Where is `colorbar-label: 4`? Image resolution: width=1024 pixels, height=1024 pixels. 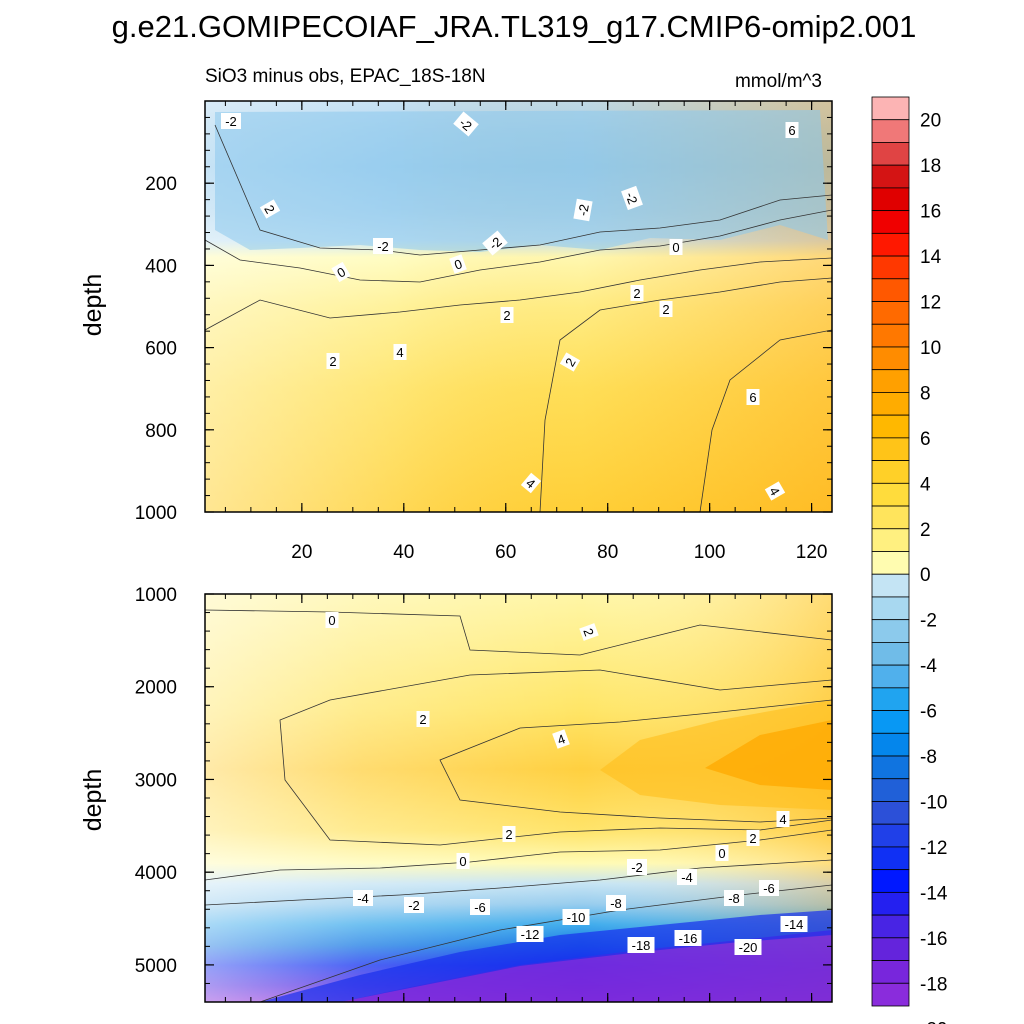 colorbar-label: 4 is located at coordinates (925, 484).